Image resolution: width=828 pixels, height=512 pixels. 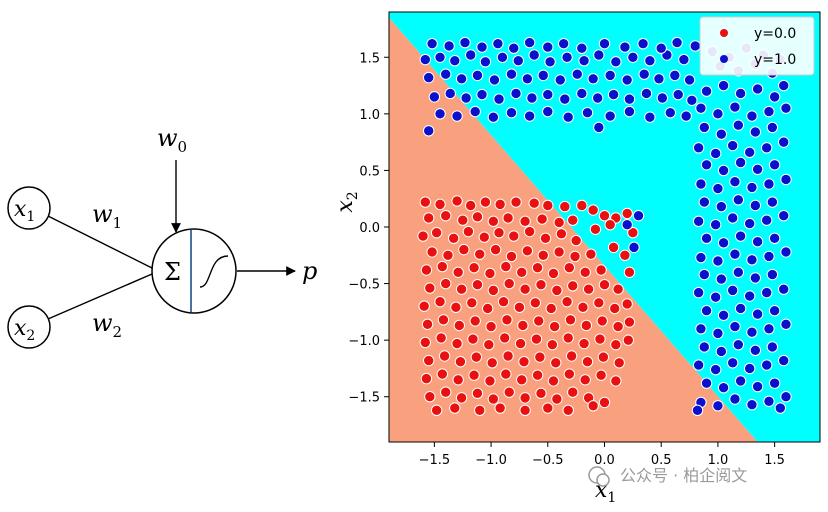 I want to click on y-axis-label: x2, so click(x=347, y=201).